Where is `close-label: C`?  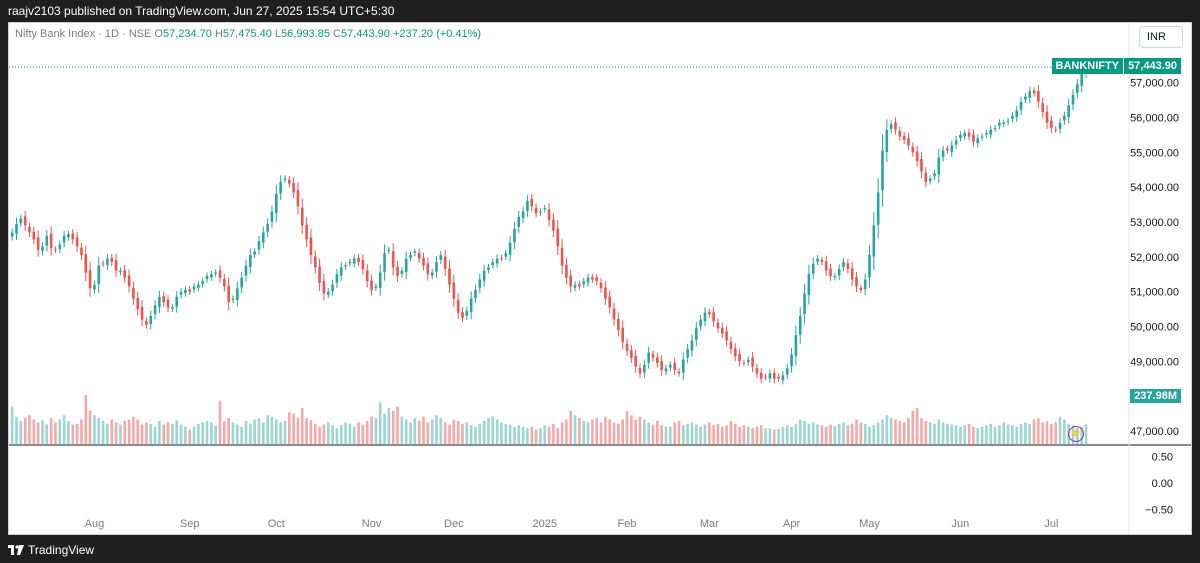 close-label: C is located at coordinates (337, 34).